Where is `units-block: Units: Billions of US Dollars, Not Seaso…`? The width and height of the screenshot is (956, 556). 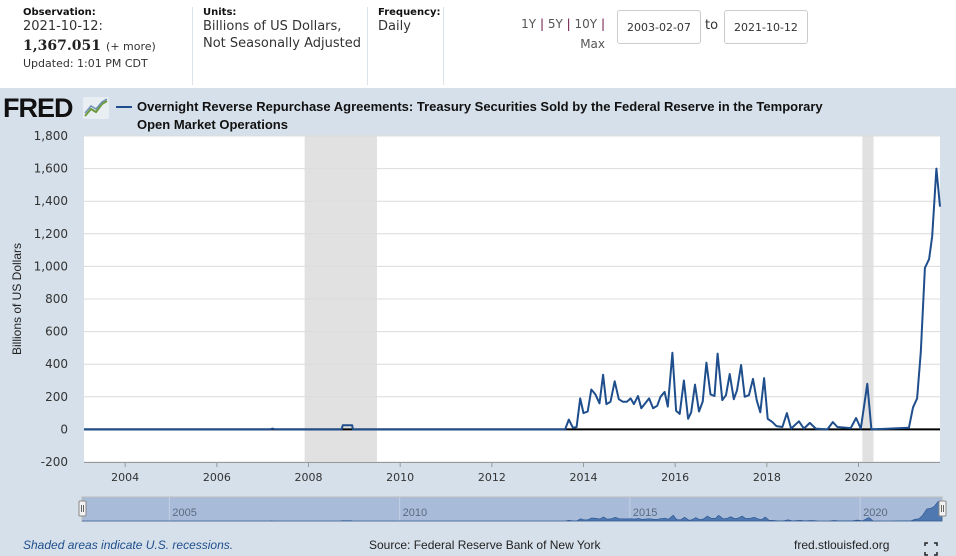
units-block: Units: Billions of US Dollars, Not Seaso… is located at coordinates (285, 46).